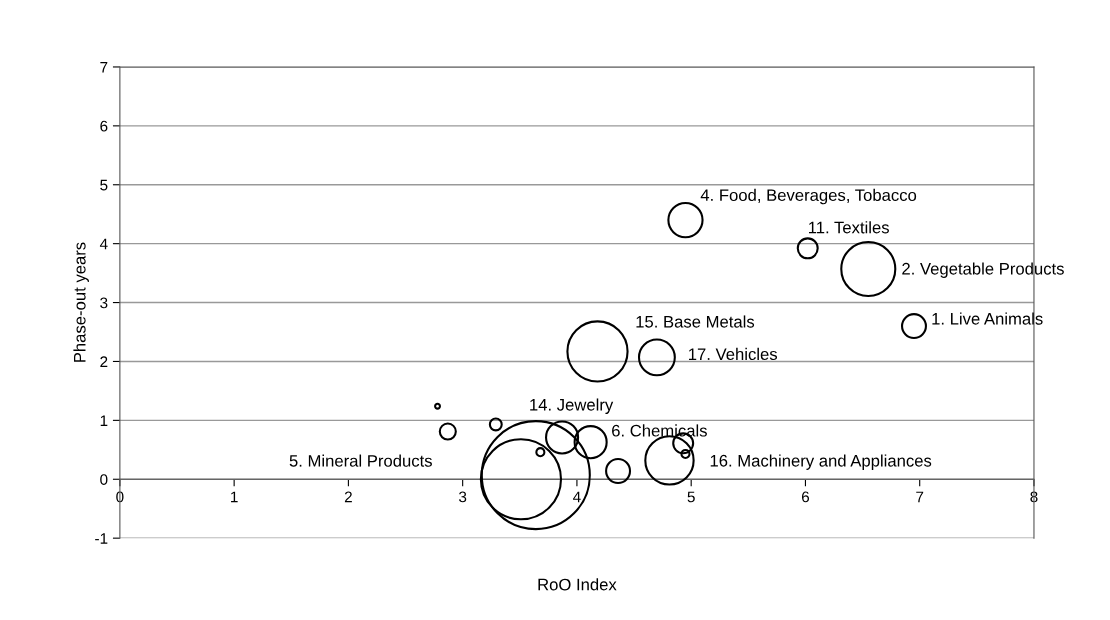 The height and width of the screenshot is (620, 1110). Describe the element at coordinates (104, 479) in the screenshot. I see `y-tick-label: 0` at that location.